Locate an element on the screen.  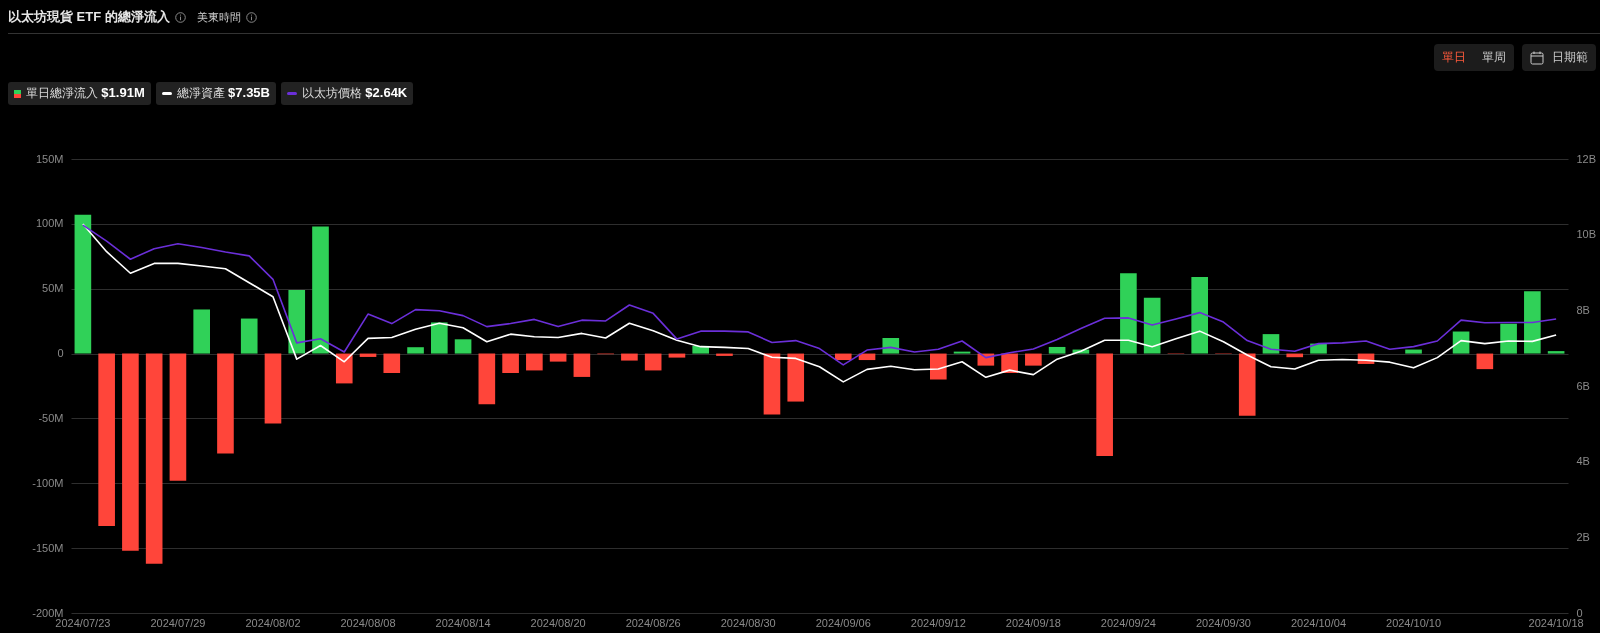
x-tick-label: 2024/07/29 is located at coordinates (178, 622).